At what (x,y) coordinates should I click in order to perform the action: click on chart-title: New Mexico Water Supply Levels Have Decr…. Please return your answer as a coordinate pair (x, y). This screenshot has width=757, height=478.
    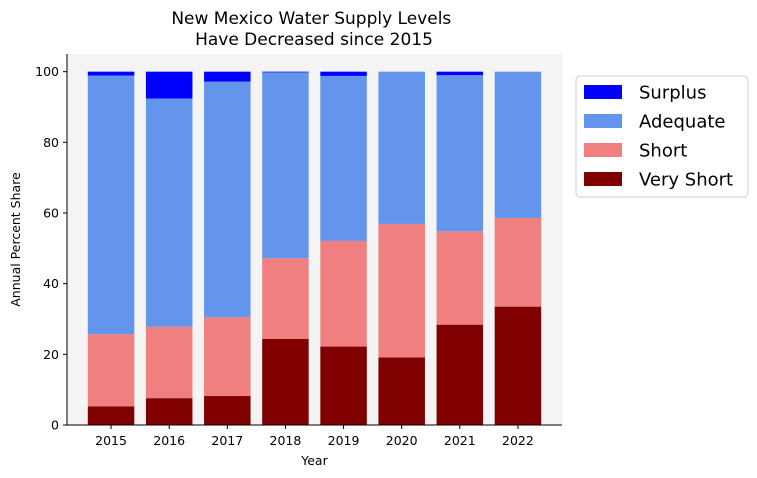
    Looking at the image, I should click on (313, 29).